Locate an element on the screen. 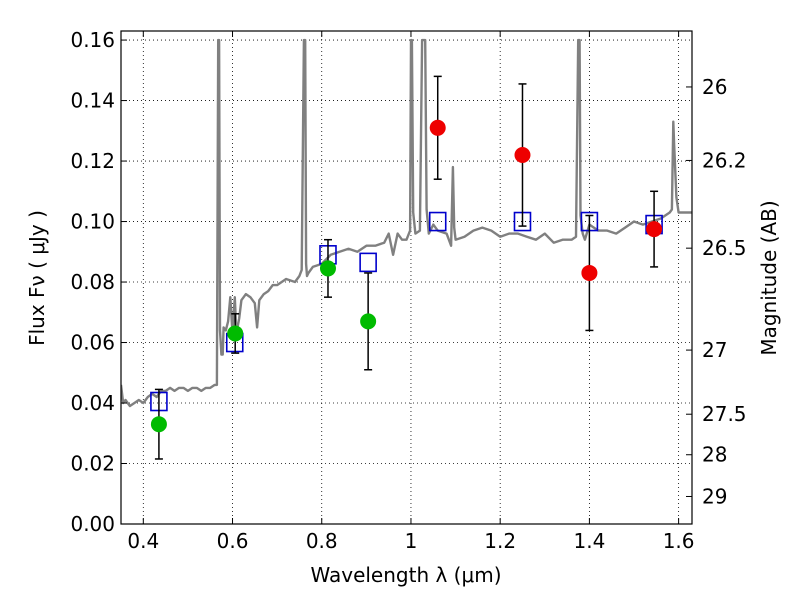 The width and height of the screenshot is (800, 600). y-tick-label: 0.08 is located at coordinates (92, 282).